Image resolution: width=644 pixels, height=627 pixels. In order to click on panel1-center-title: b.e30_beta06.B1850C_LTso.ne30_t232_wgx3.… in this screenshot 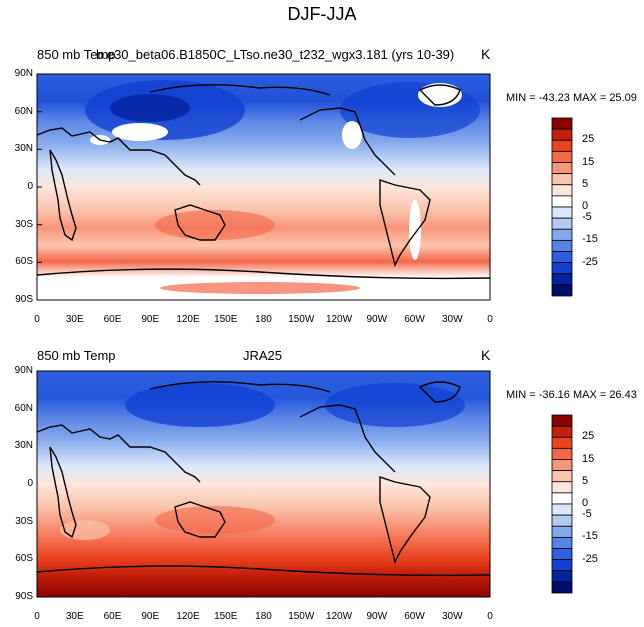, I will do `click(275, 54)`.